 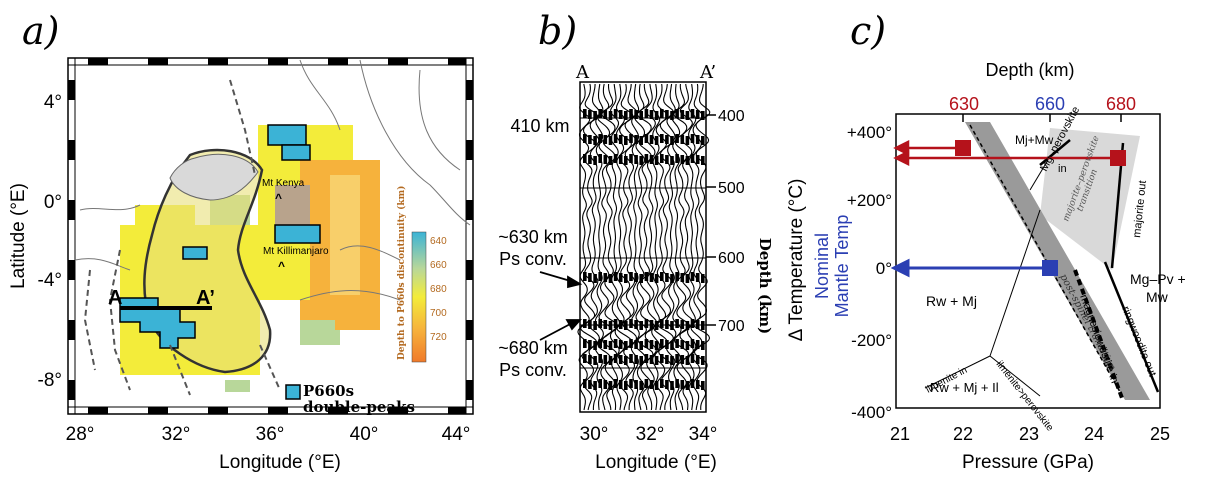 I want to click on panel-c-letter: c), so click(x=868, y=31).